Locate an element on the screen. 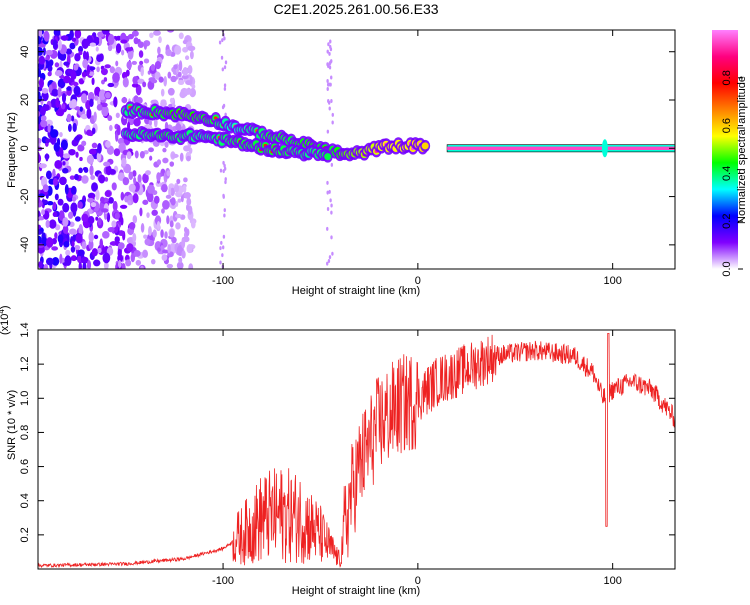 The height and width of the screenshot is (605, 750). y-tick-label: 20 is located at coordinates (25, 100).